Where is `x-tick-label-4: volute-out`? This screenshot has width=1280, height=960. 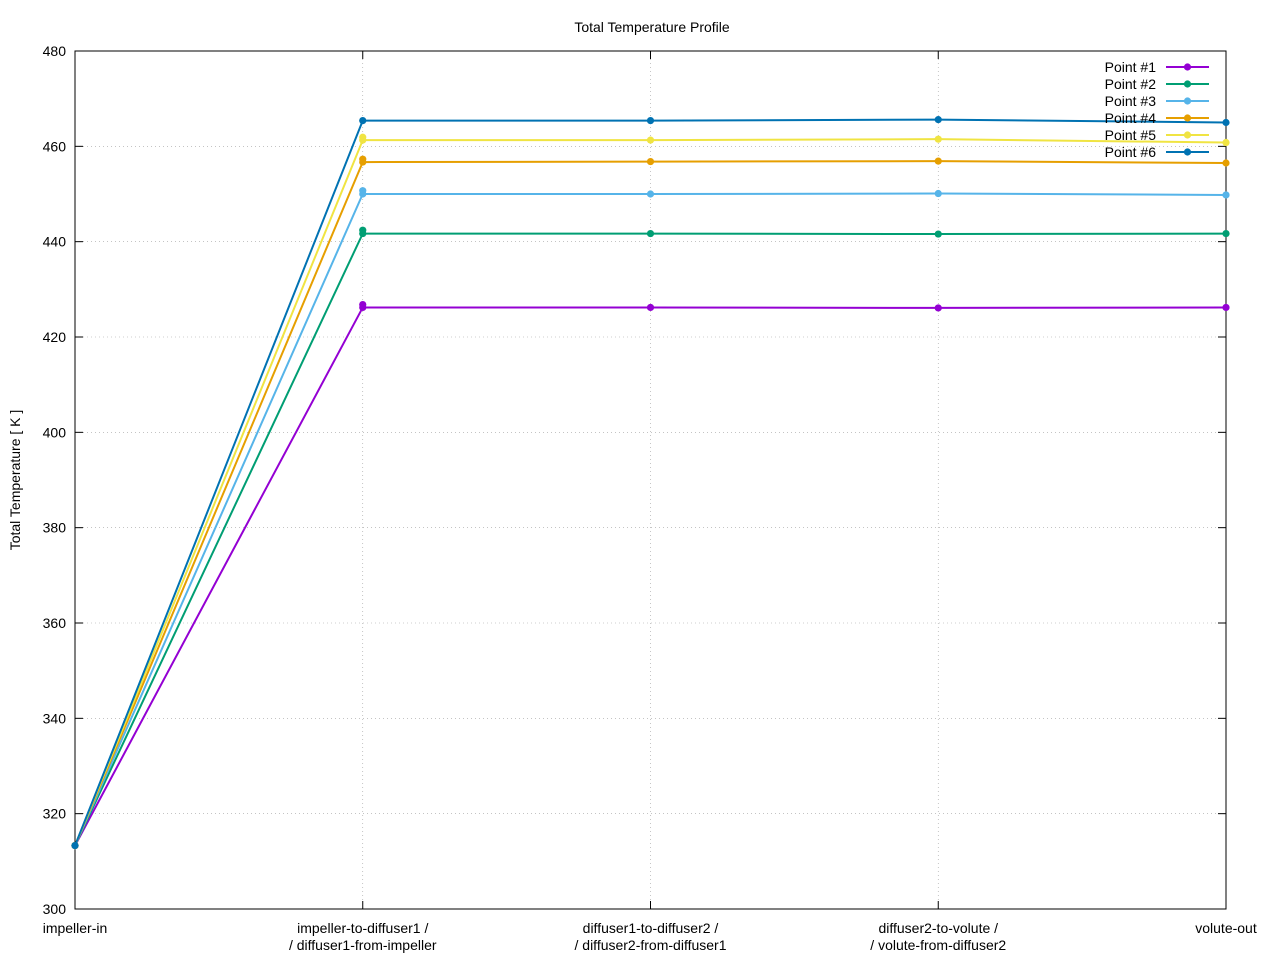 x-tick-label-4: volute-out is located at coordinates (1226, 928).